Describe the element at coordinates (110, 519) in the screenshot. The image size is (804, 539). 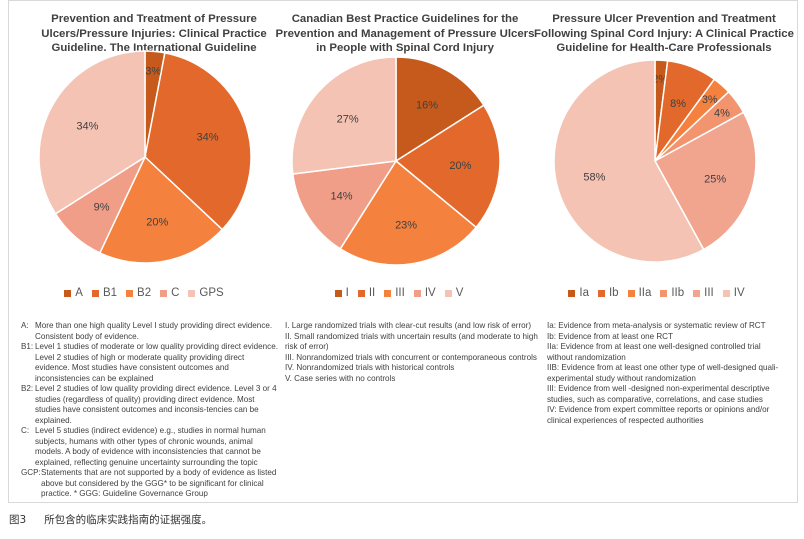
I see `figure-caption: 图3 所包含的临床实践指南的证据强度。` at that location.